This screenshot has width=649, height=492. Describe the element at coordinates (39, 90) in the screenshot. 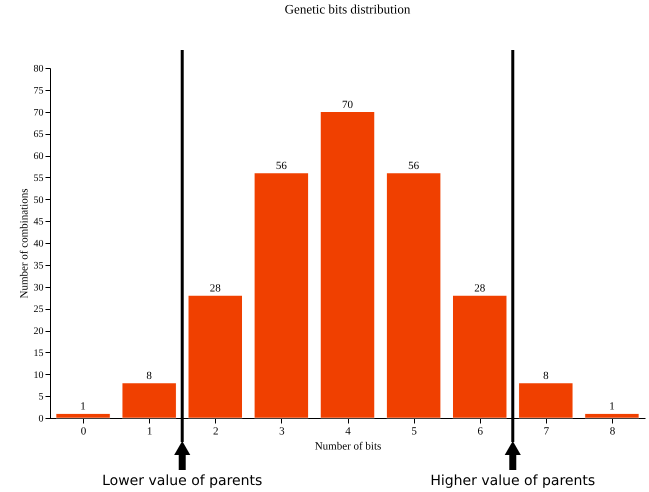

I see `y-tick-label: 75` at that location.